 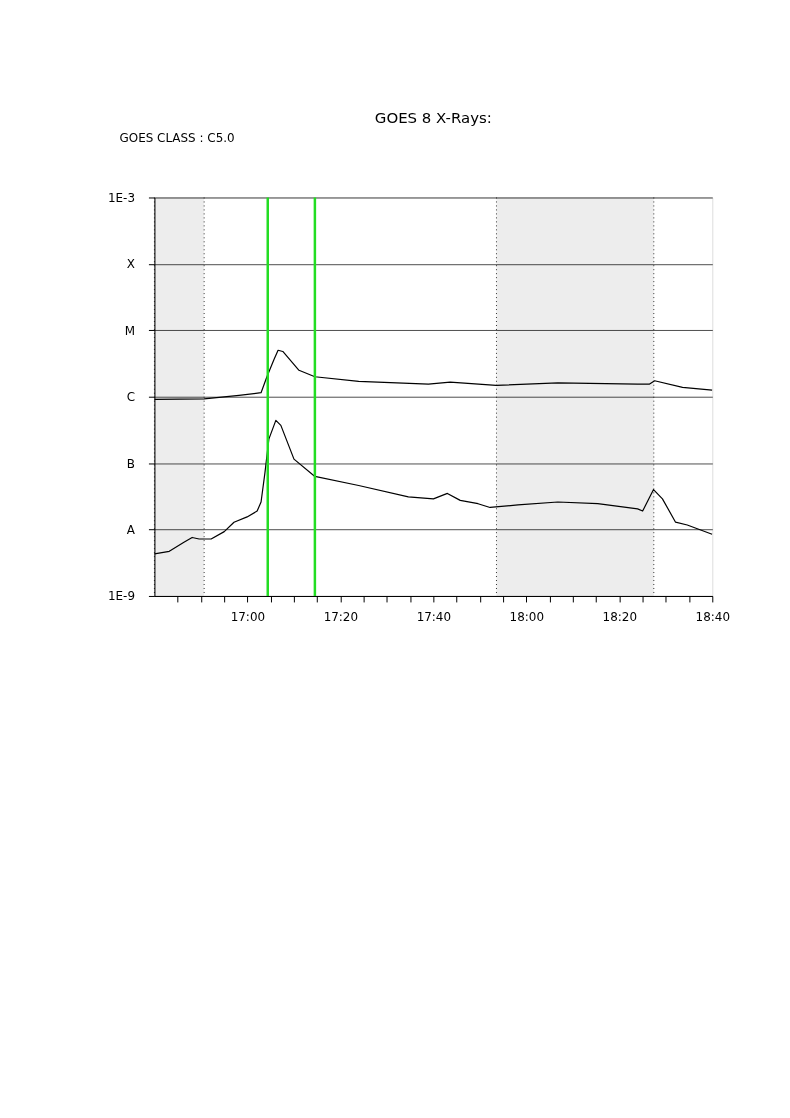 I want to click on text: GOES CLASS : C5.0, so click(x=177, y=137).